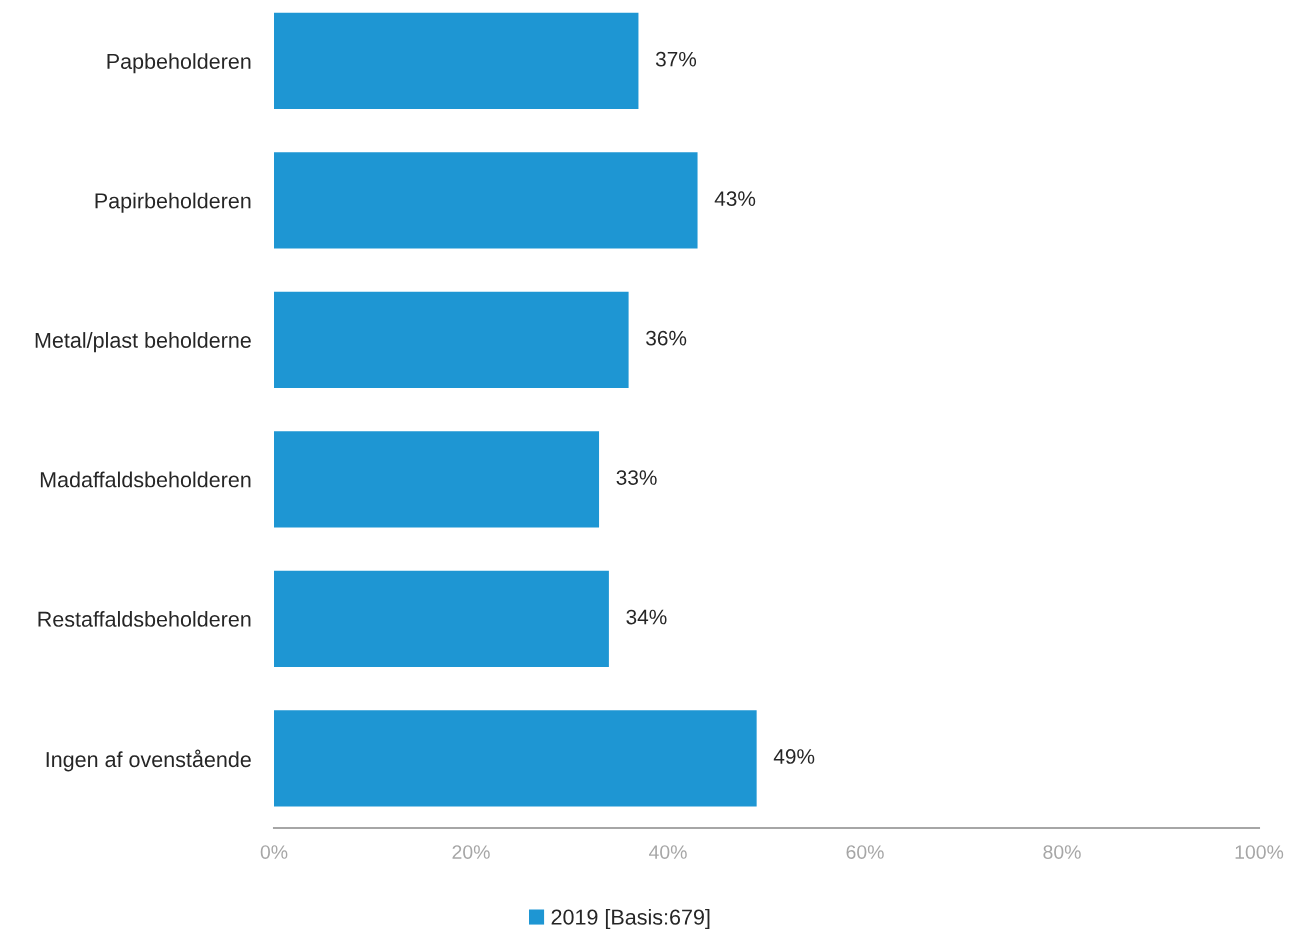 This screenshot has height=934, width=1297. What do you see at coordinates (145, 479) in the screenshot?
I see `y-tick-label: Madaffaldsbeholderen` at bounding box center [145, 479].